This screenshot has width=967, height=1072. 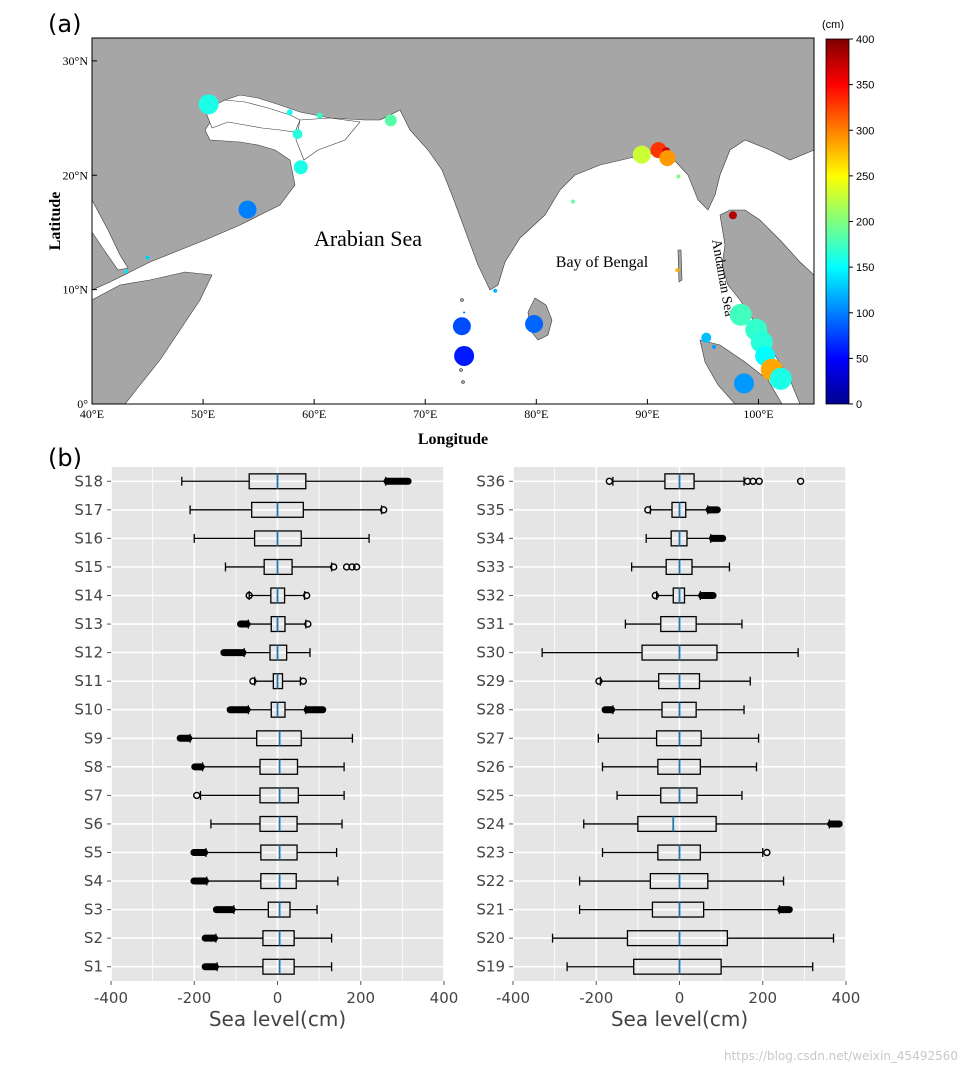 I want to click on colorbar-tick-label: 300, so click(x=865, y=131).